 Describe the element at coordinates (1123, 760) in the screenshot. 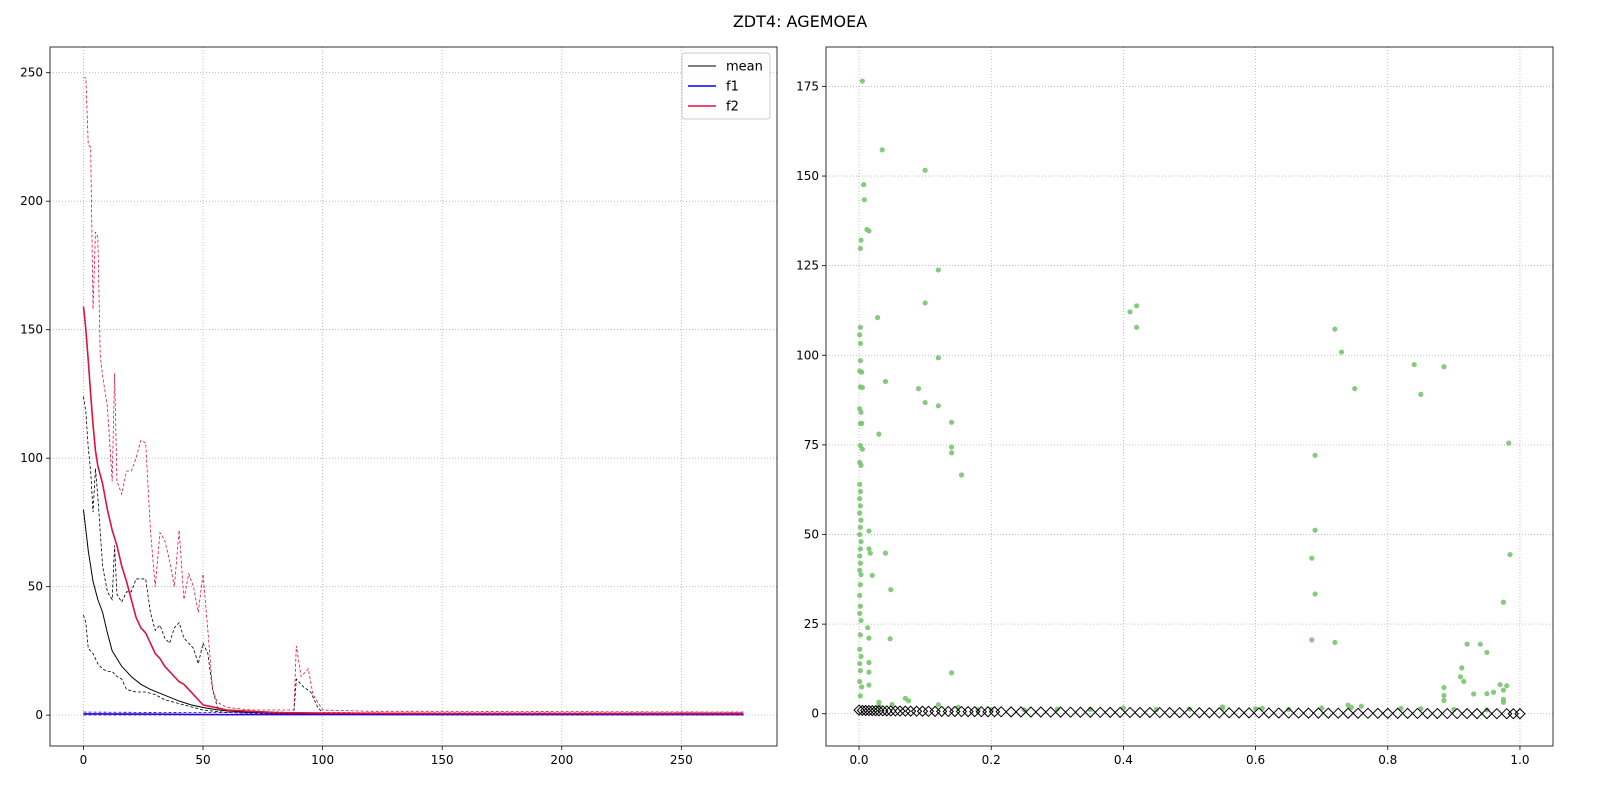

I see `x-tick-label: 0.4` at that location.